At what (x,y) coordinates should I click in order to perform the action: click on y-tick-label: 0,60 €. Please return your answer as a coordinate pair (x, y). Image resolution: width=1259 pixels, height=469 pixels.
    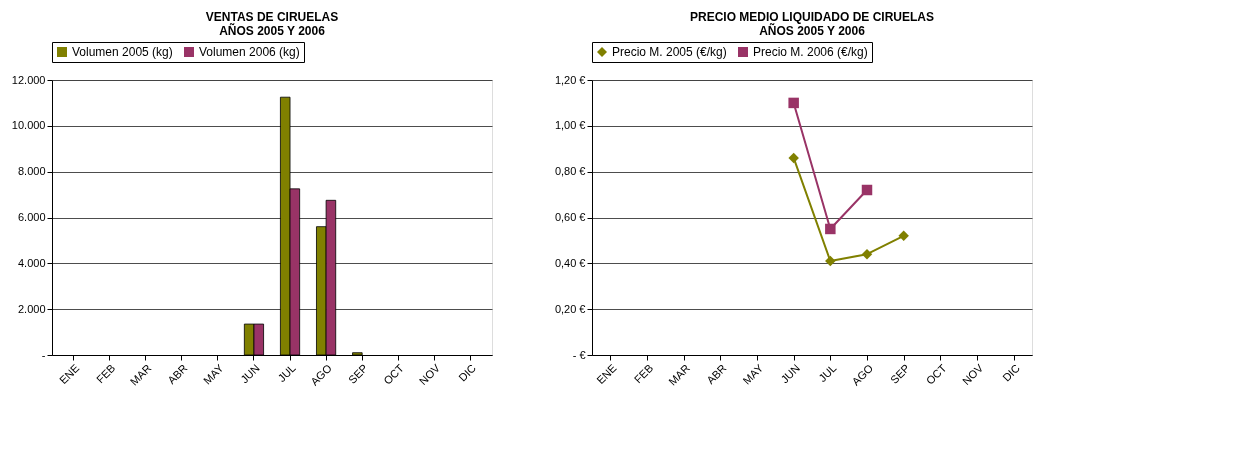
    Looking at the image, I should click on (570, 217).